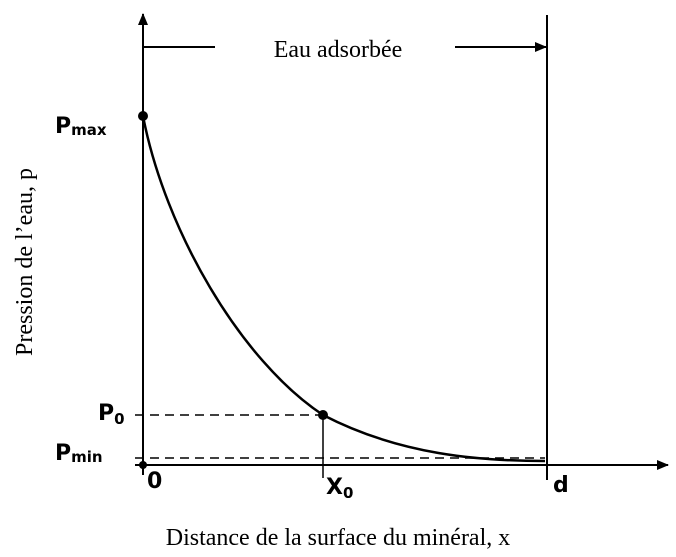 This screenshot has width=676, height=557. I want to click on x-0-label: X0, so click(339, 488).